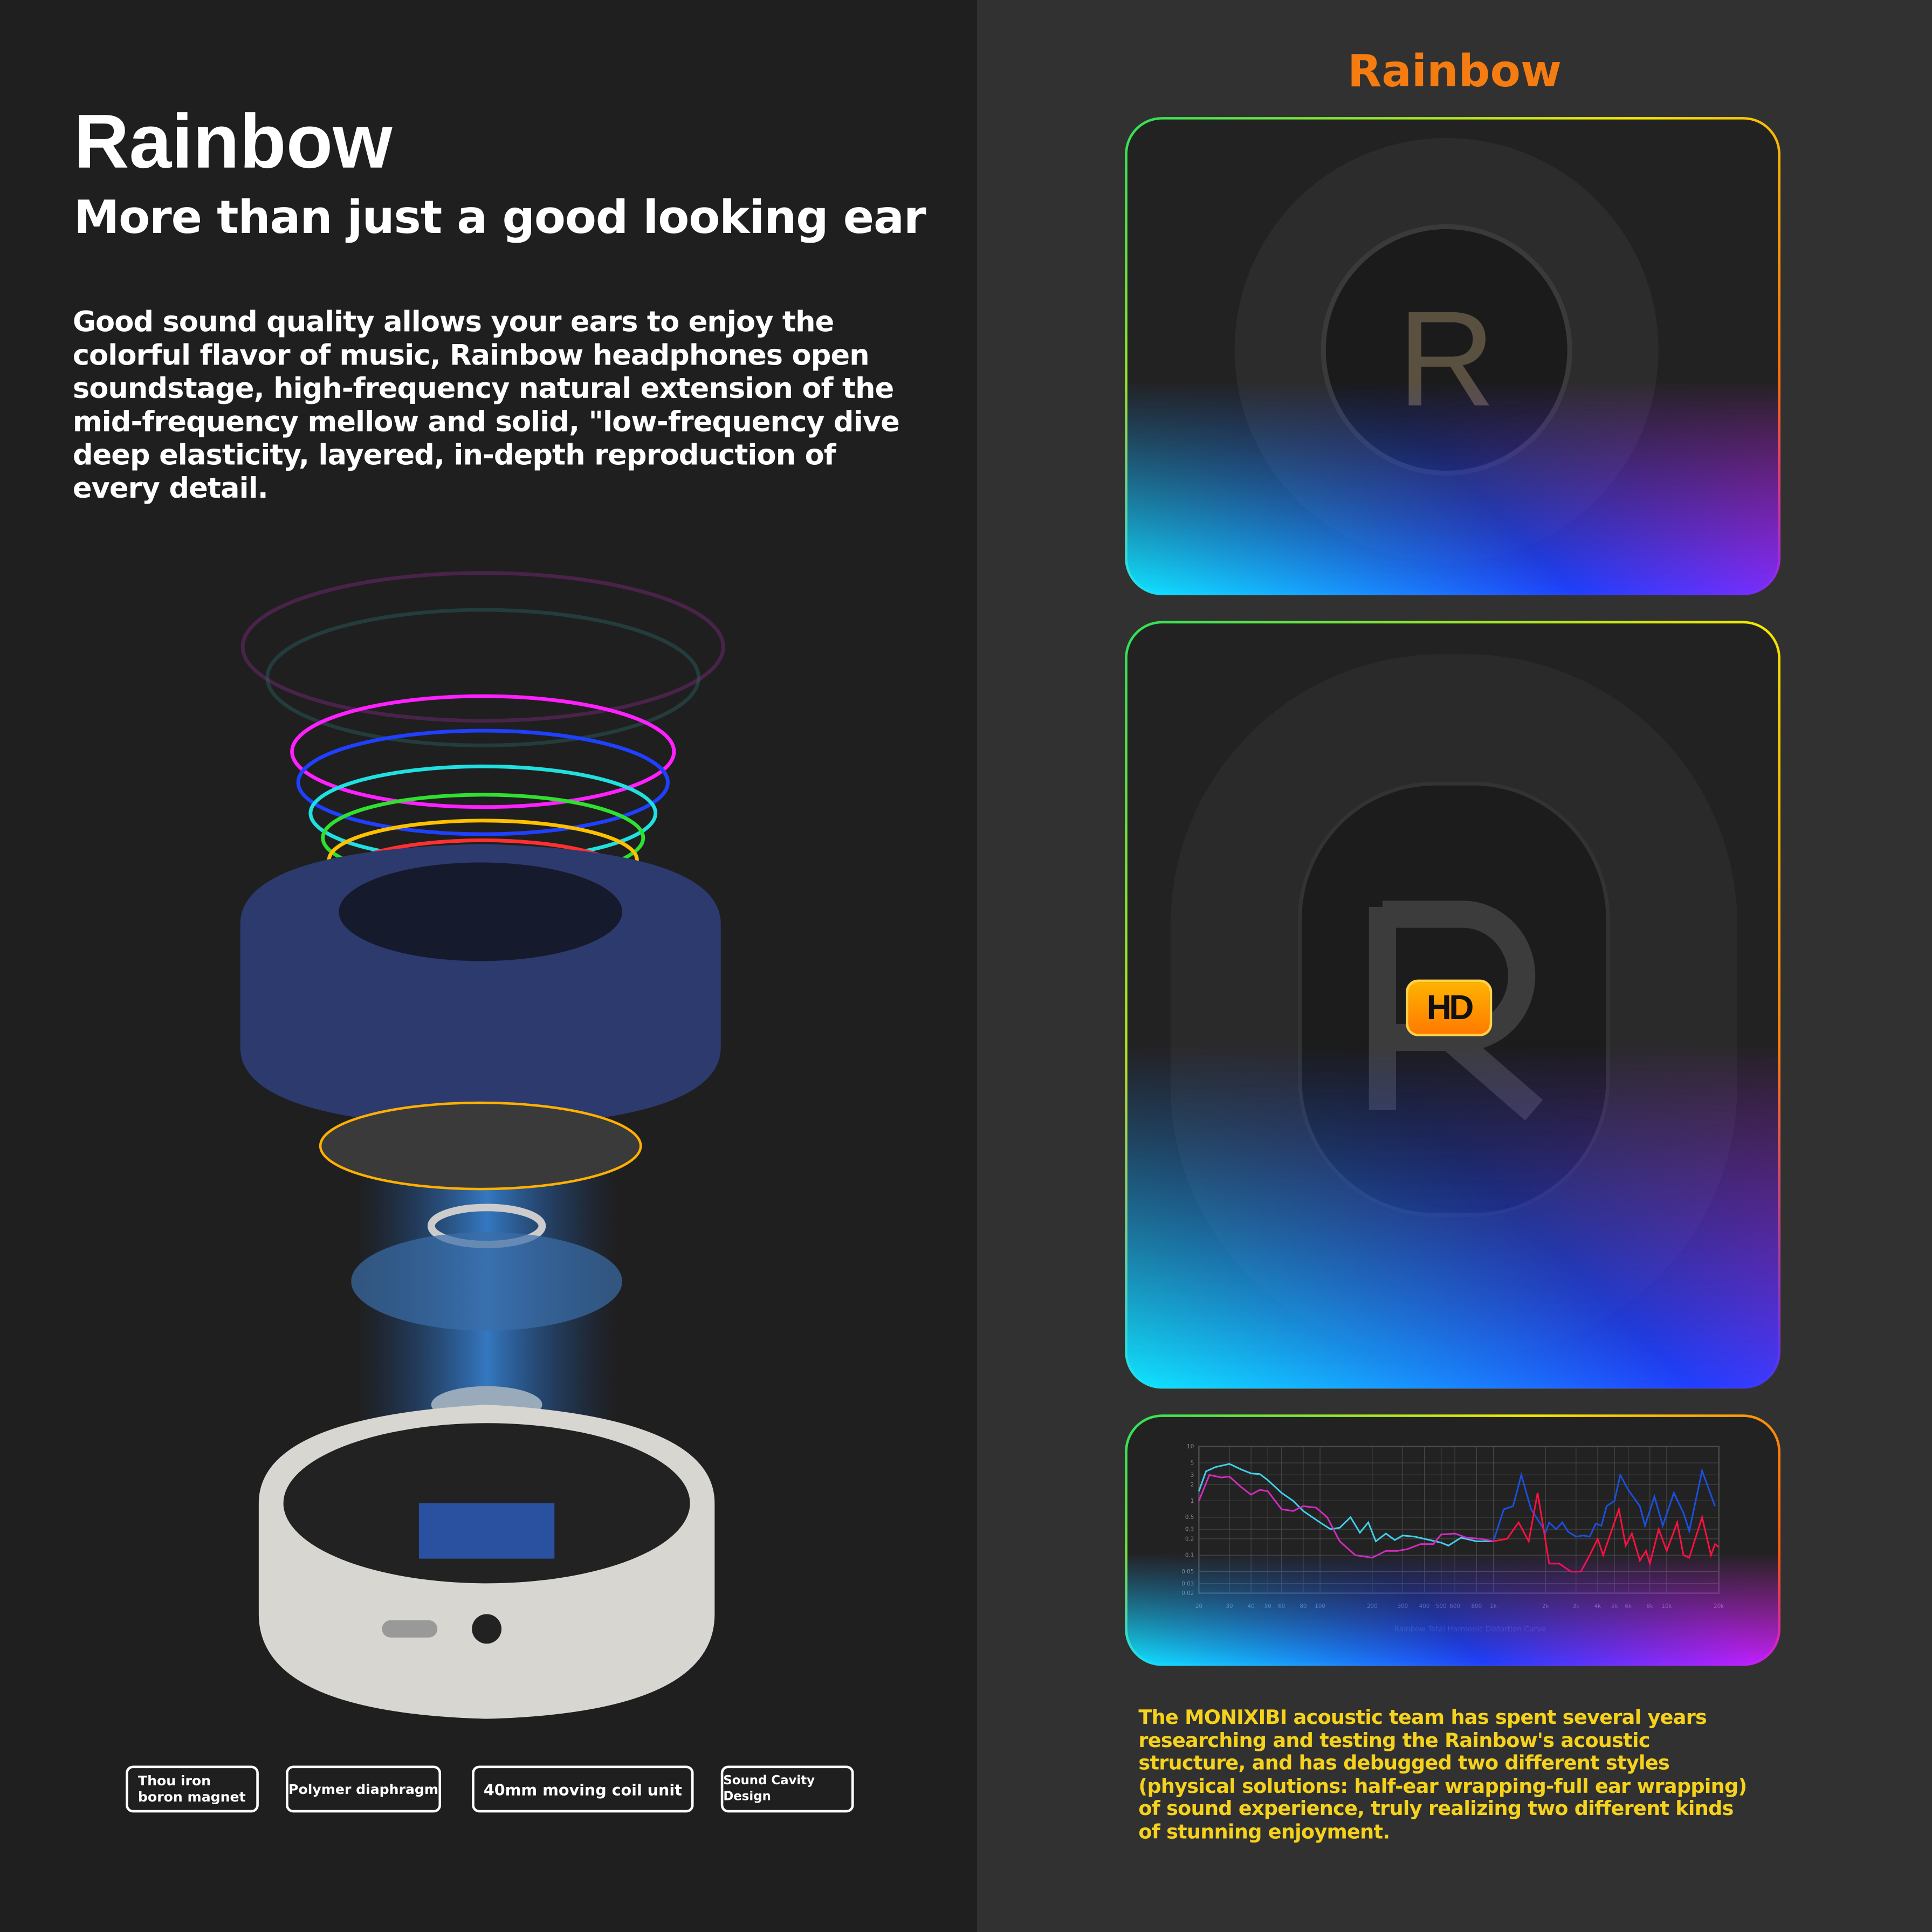  I want to click on plot-border, so click(1459, 1520).